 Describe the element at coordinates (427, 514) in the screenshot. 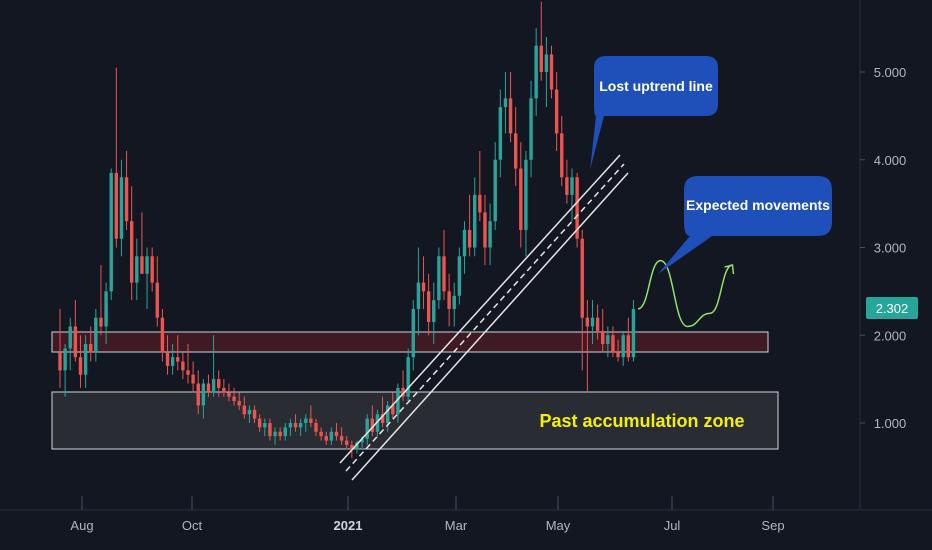

I see `time-axis: Aug Oct 2021 Mar May Jul Sep` at that location.